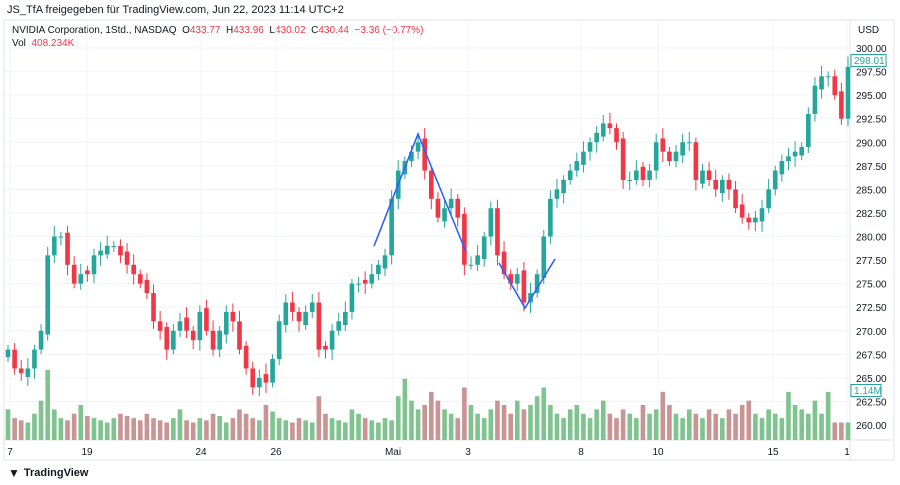 This screenshot has width=900, height=485. Describe the element at coordinates (871, 308) in the screenshot. I see `y-tick-label: 272.50` at that location.